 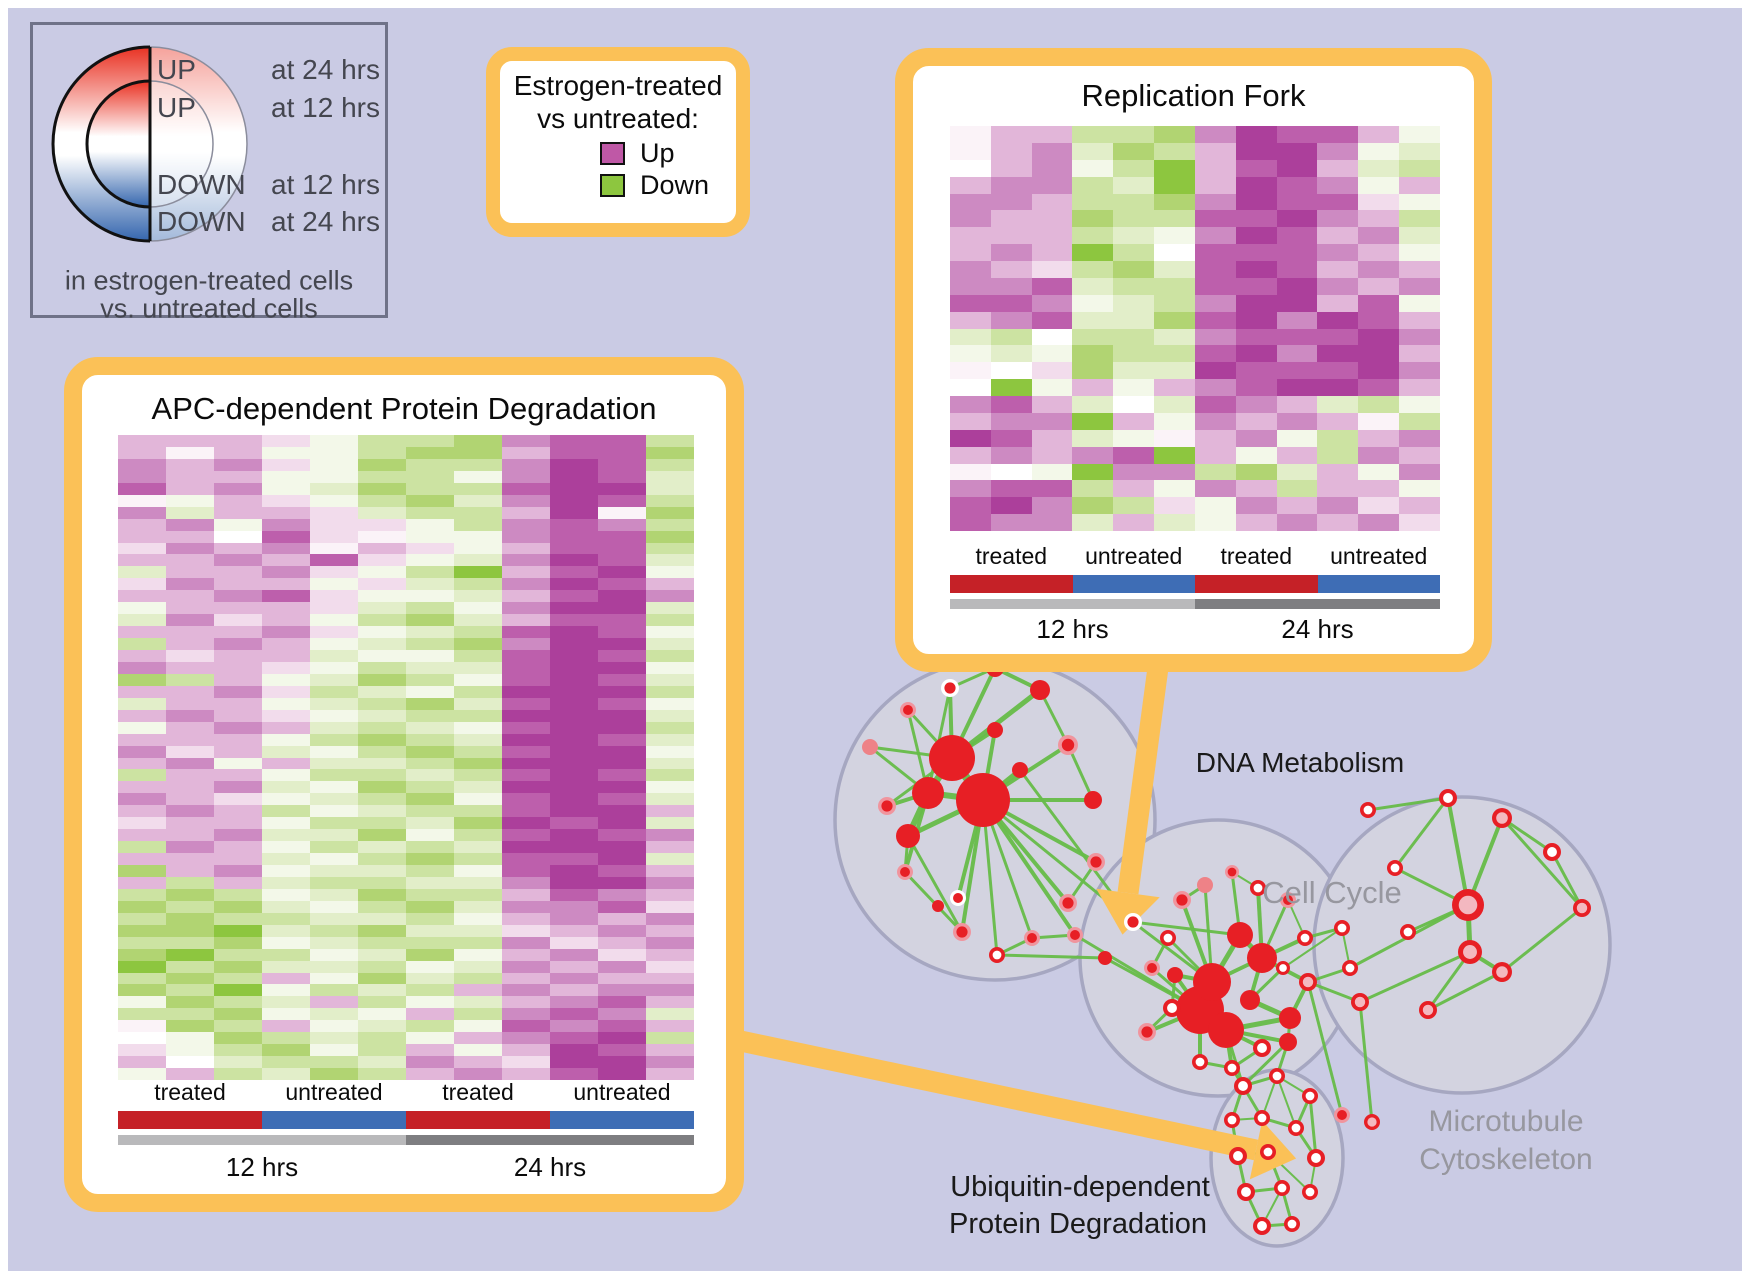 What do you see at coordinates (1332, 892) in the screenshot?
I see `cluster-label: Cell Cycle` at bounding box center [1332, 892].